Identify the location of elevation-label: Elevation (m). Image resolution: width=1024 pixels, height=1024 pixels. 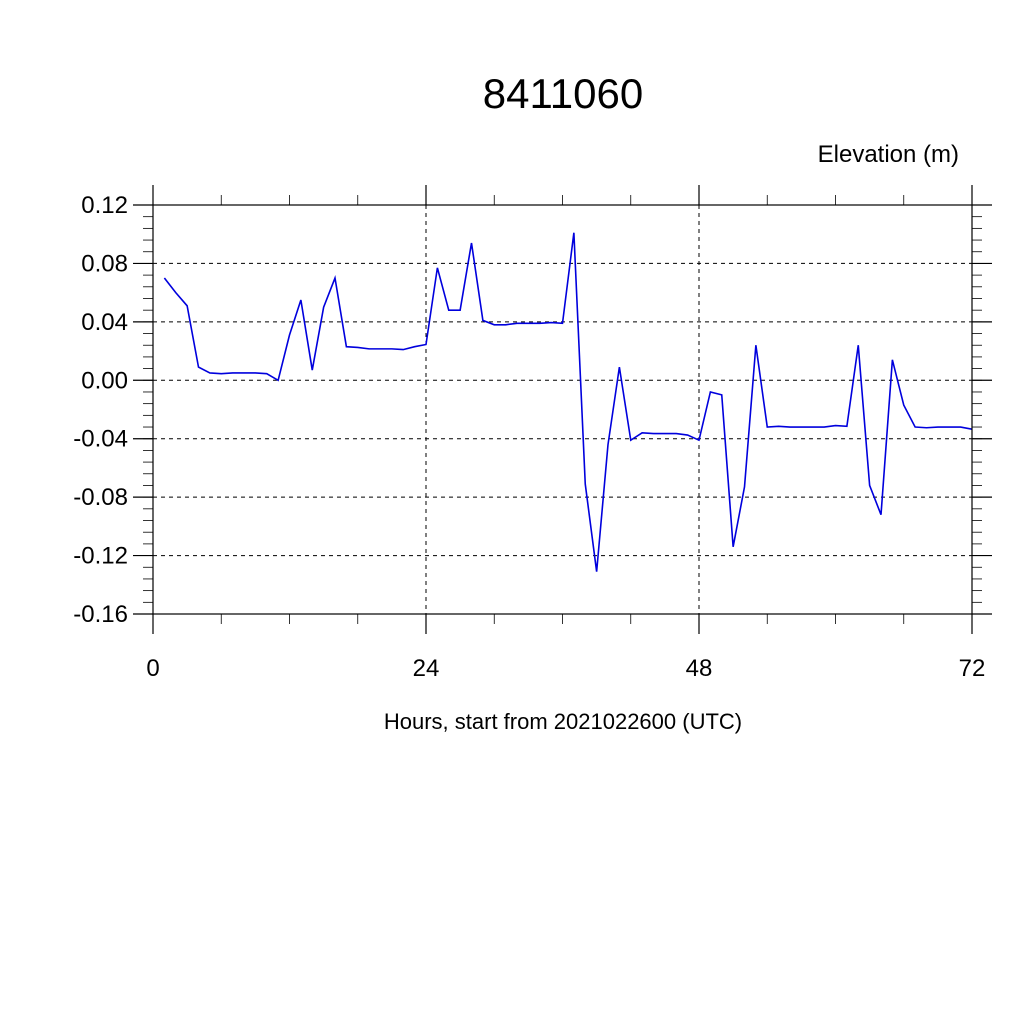
(888, 154).